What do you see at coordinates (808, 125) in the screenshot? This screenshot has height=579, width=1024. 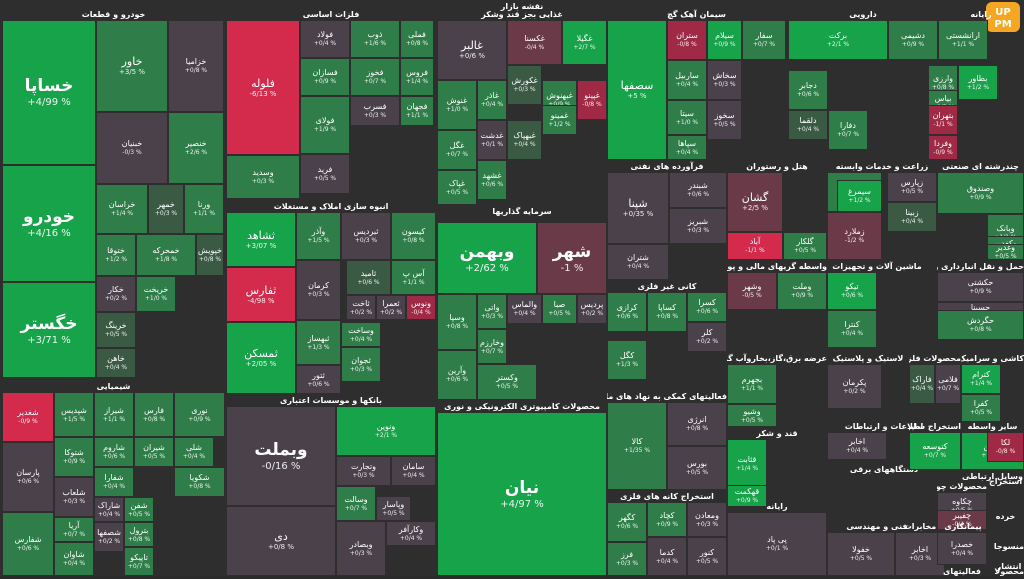 I see `stock-tile: دلقما +0/4 %` at bounding box center [808, 125].